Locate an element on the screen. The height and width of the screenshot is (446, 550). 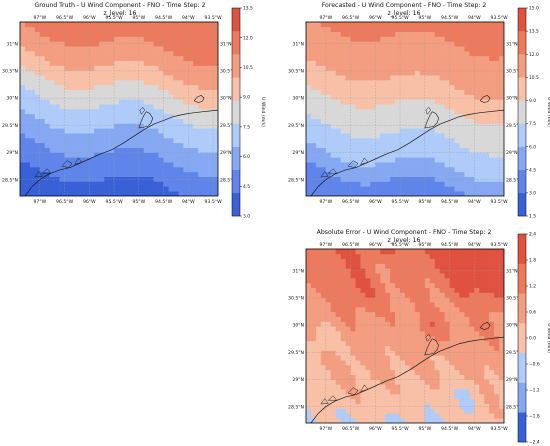
x-tick-label: 94°W is located at coordinates (474, 18).